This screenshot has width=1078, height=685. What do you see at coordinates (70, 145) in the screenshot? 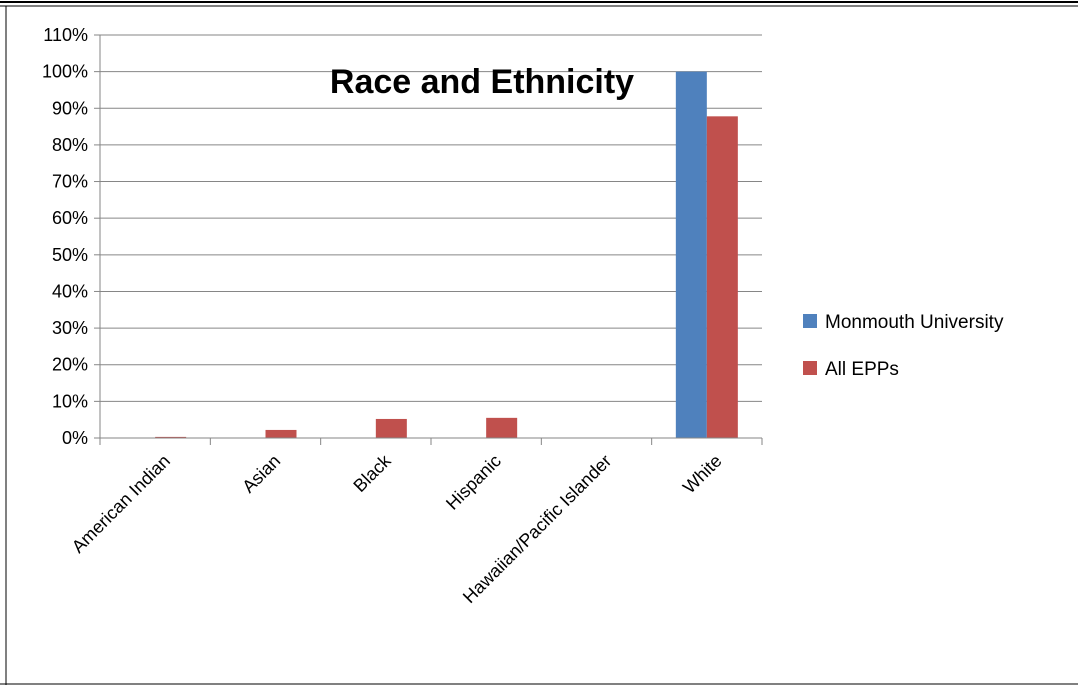
I see `y-tick-label: 80%` at bounding box center [70, 145].